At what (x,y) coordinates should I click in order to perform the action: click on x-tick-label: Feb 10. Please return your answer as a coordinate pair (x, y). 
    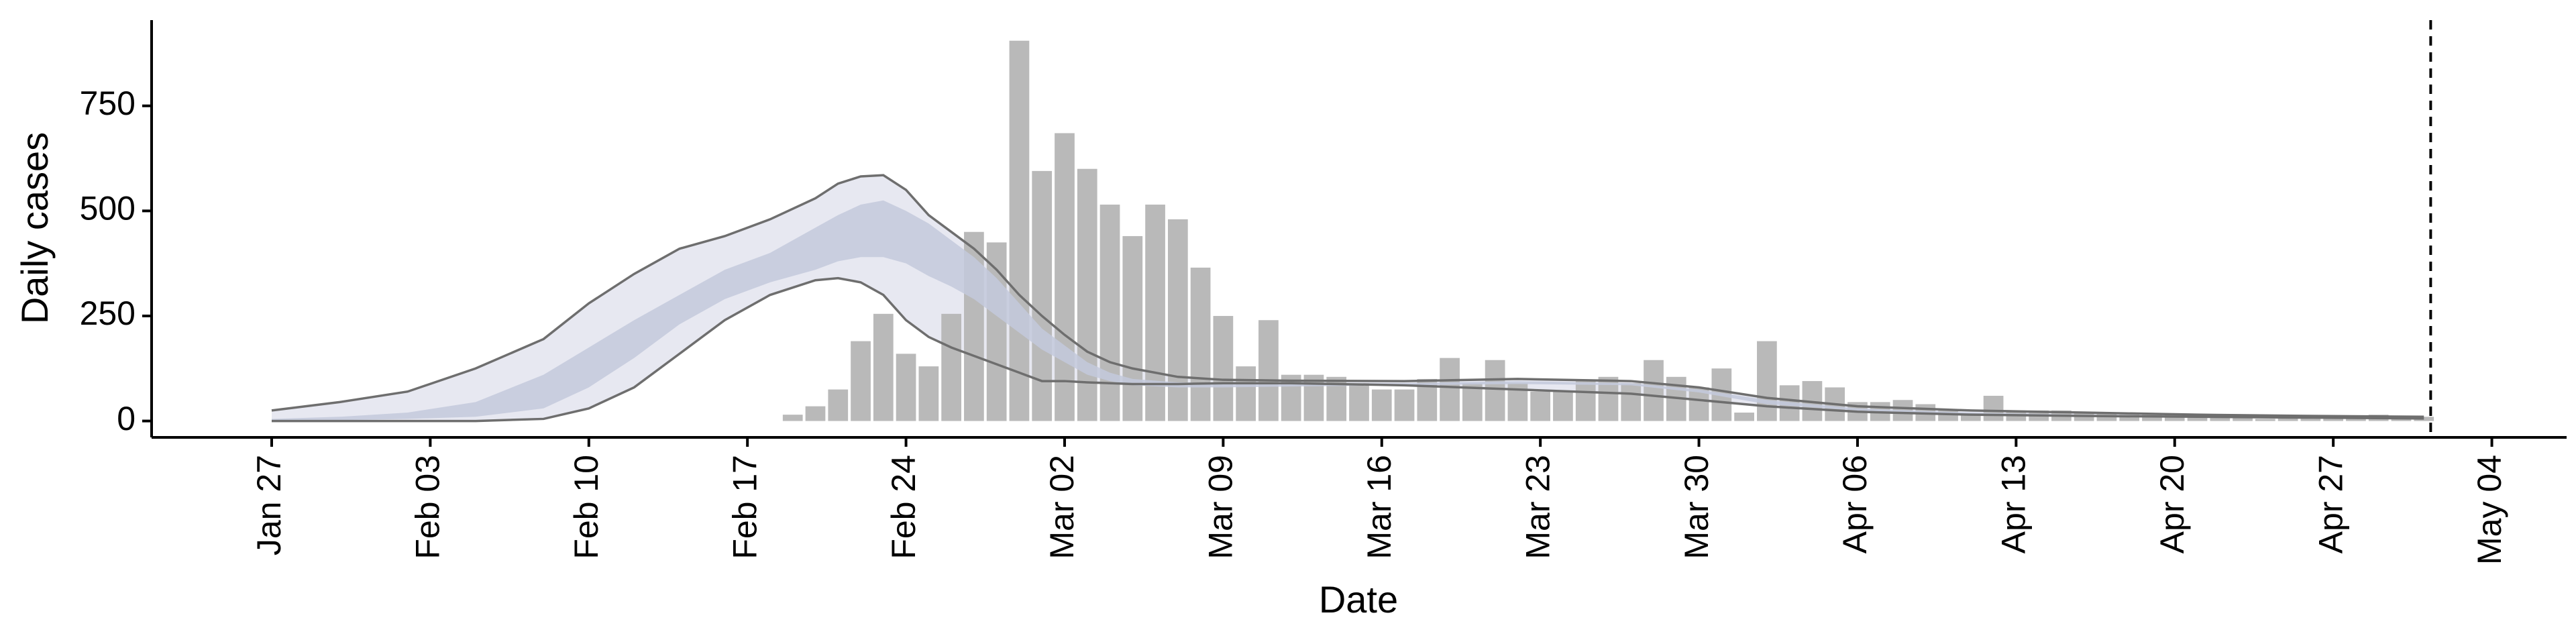
    Looking at the image, I should click on (586, 507).